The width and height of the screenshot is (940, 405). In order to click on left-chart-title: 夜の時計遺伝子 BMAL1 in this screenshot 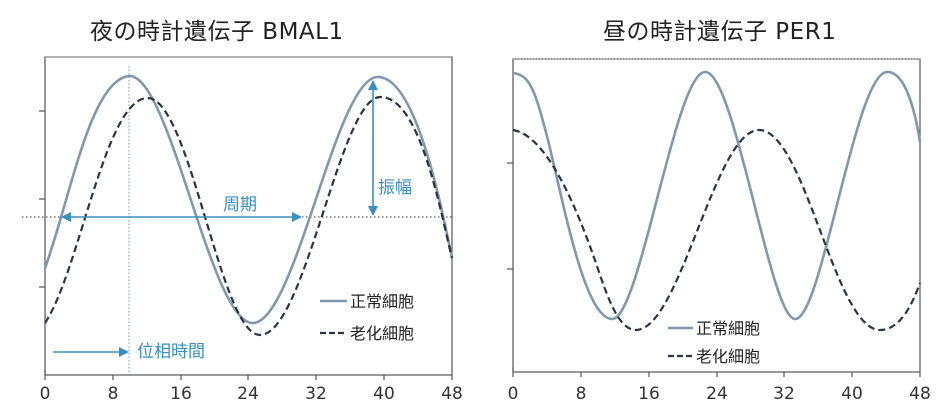, I will do `click(217, 32)`.